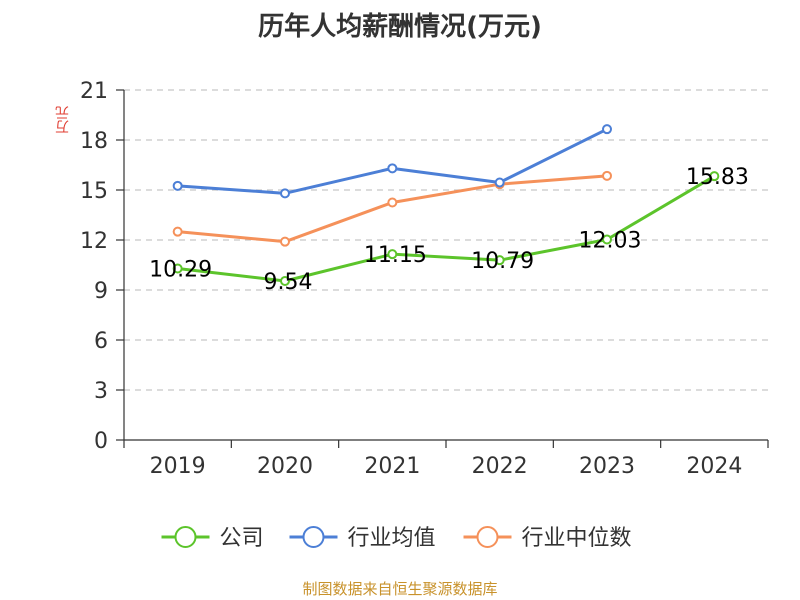 Image resolution: width=800 pixels, height=600 pixels. I want to click on legend-item-行业均值: 行业均值, so click(362, 538).